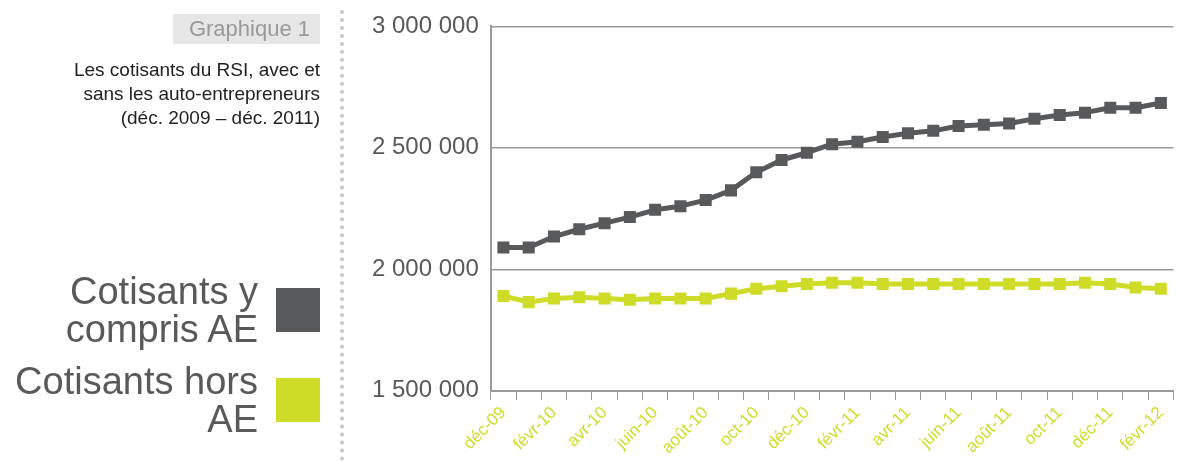 The image size is (1182, 461). Describe the element at coordinates (136, 400) in the screenshot. I see `legend-label: Cotisants hors AE` at that location.